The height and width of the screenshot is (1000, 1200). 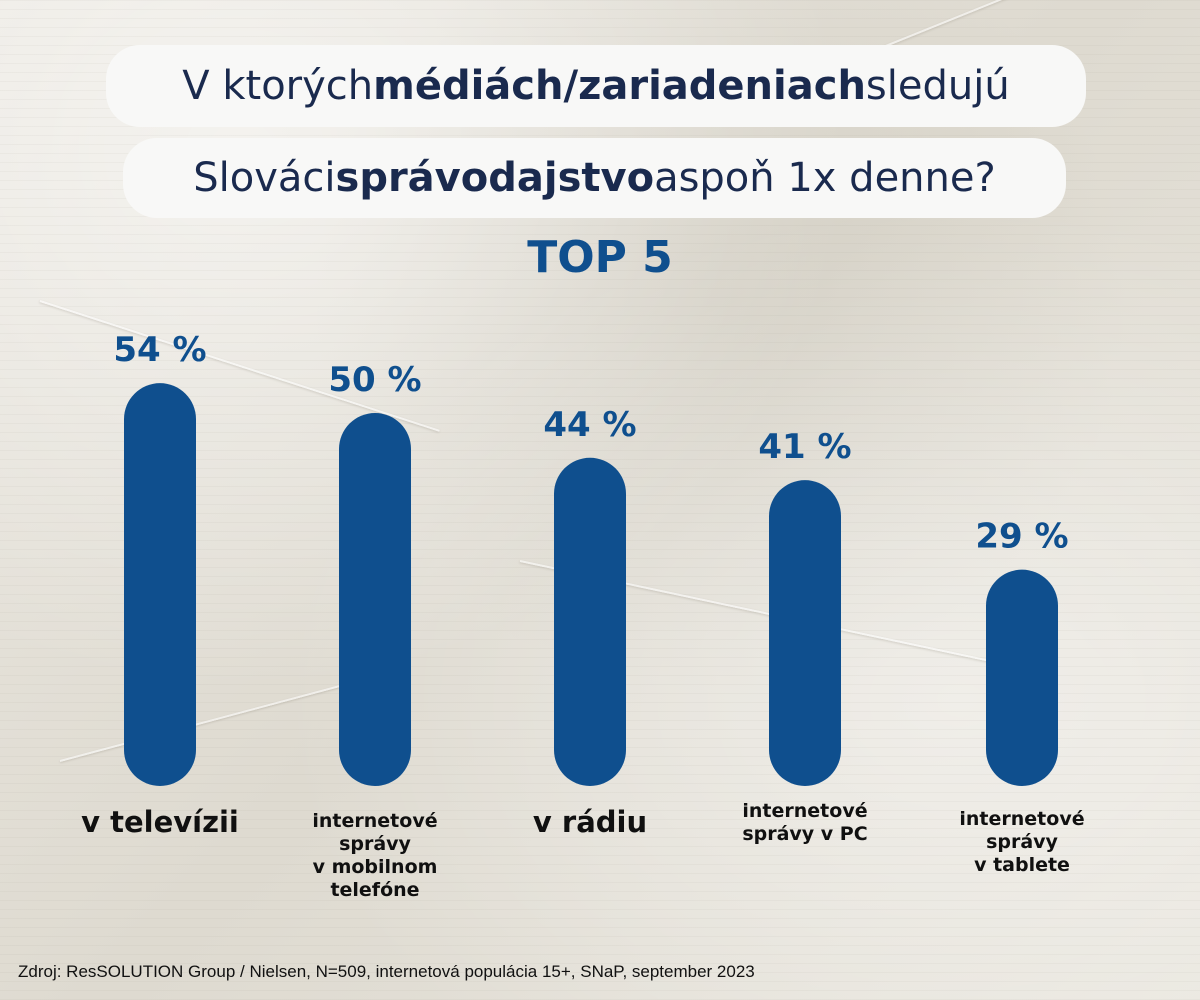 I want to click on bar-value-label: 29 %, so click(x=1021, y=537).